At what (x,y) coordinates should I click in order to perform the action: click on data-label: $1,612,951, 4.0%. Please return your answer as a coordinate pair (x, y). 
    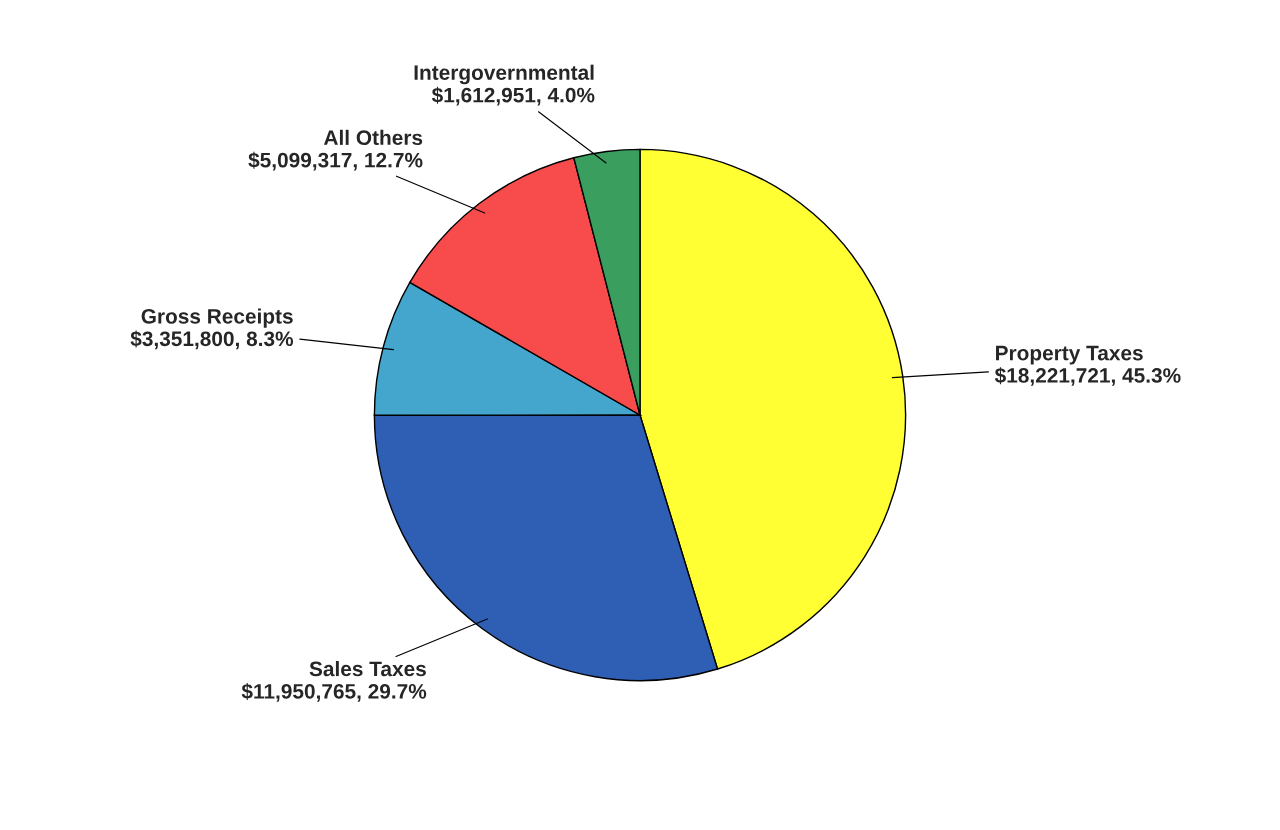
    Looking at the image, I should click on (513, 96).